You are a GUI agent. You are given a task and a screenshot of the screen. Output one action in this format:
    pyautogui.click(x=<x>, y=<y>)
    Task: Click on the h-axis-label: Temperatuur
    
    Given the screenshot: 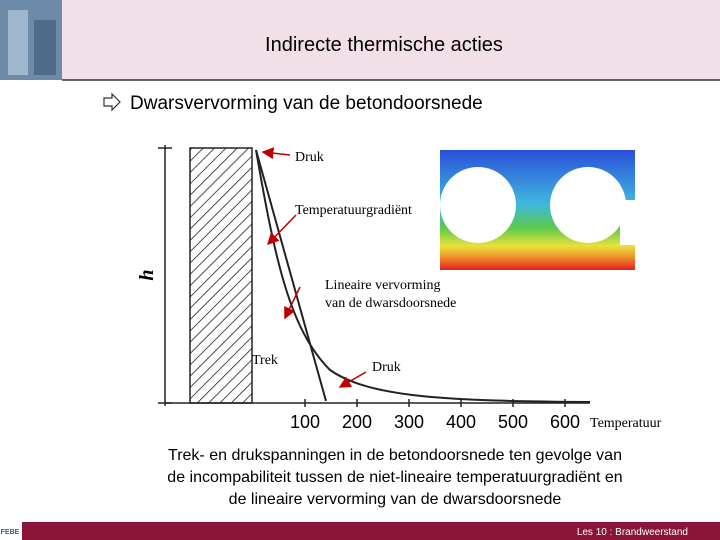 What is the action you would take?
    pyautogui.click(x=626, y=423)
    